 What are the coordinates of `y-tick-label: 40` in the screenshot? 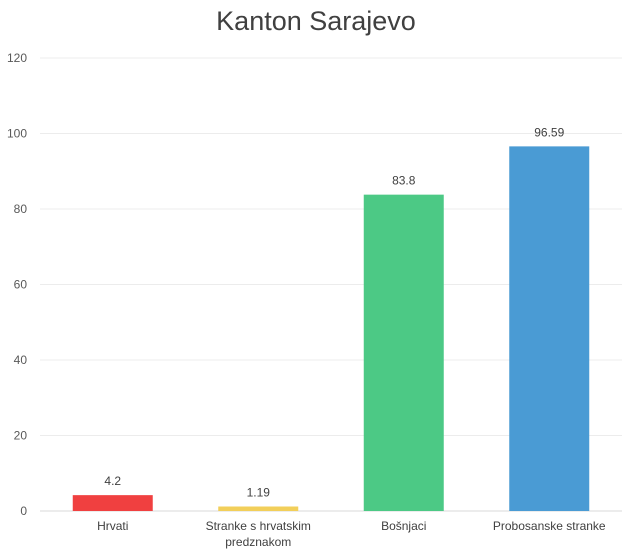 It's located at (21, 360).